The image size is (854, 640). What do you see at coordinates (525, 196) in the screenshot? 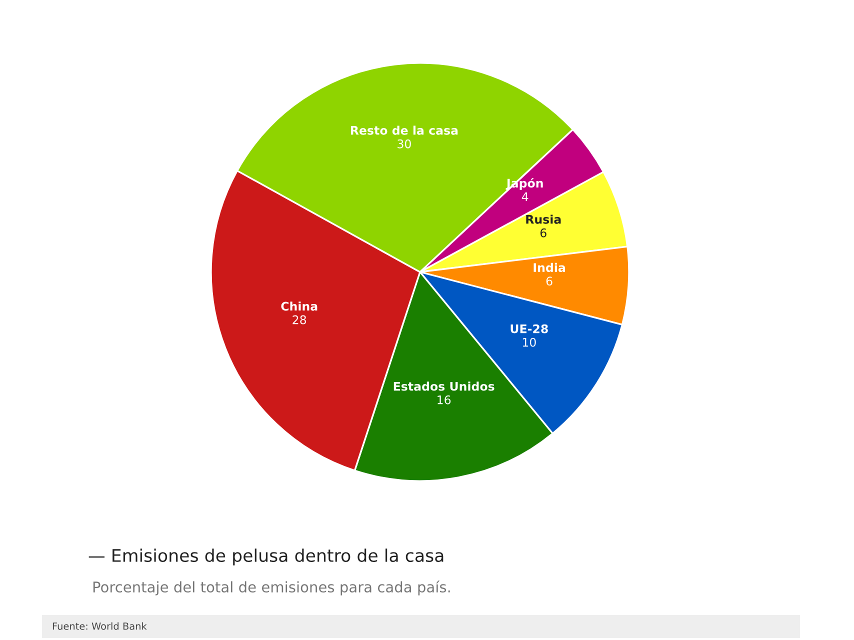
I see `data-label: 4` at bounding box center [525, 196].